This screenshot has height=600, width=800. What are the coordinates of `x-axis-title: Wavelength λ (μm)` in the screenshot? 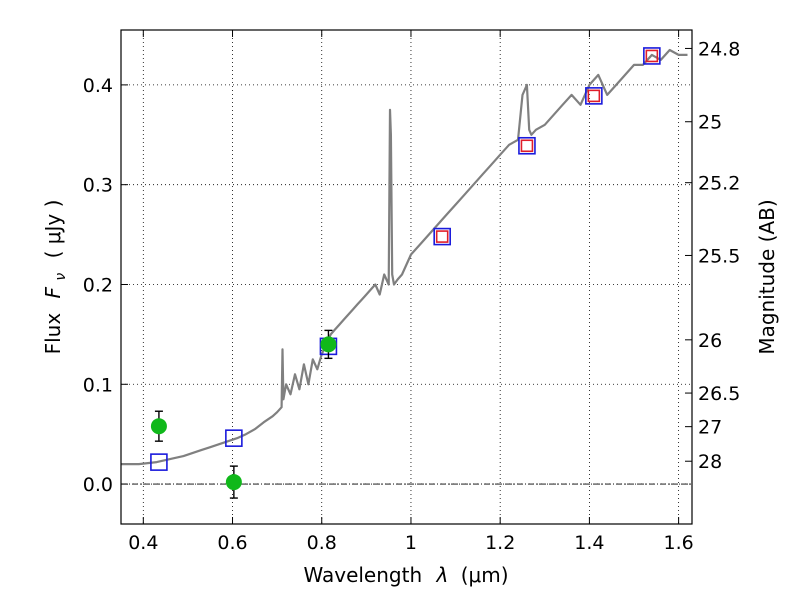 It's located at (405, 575).